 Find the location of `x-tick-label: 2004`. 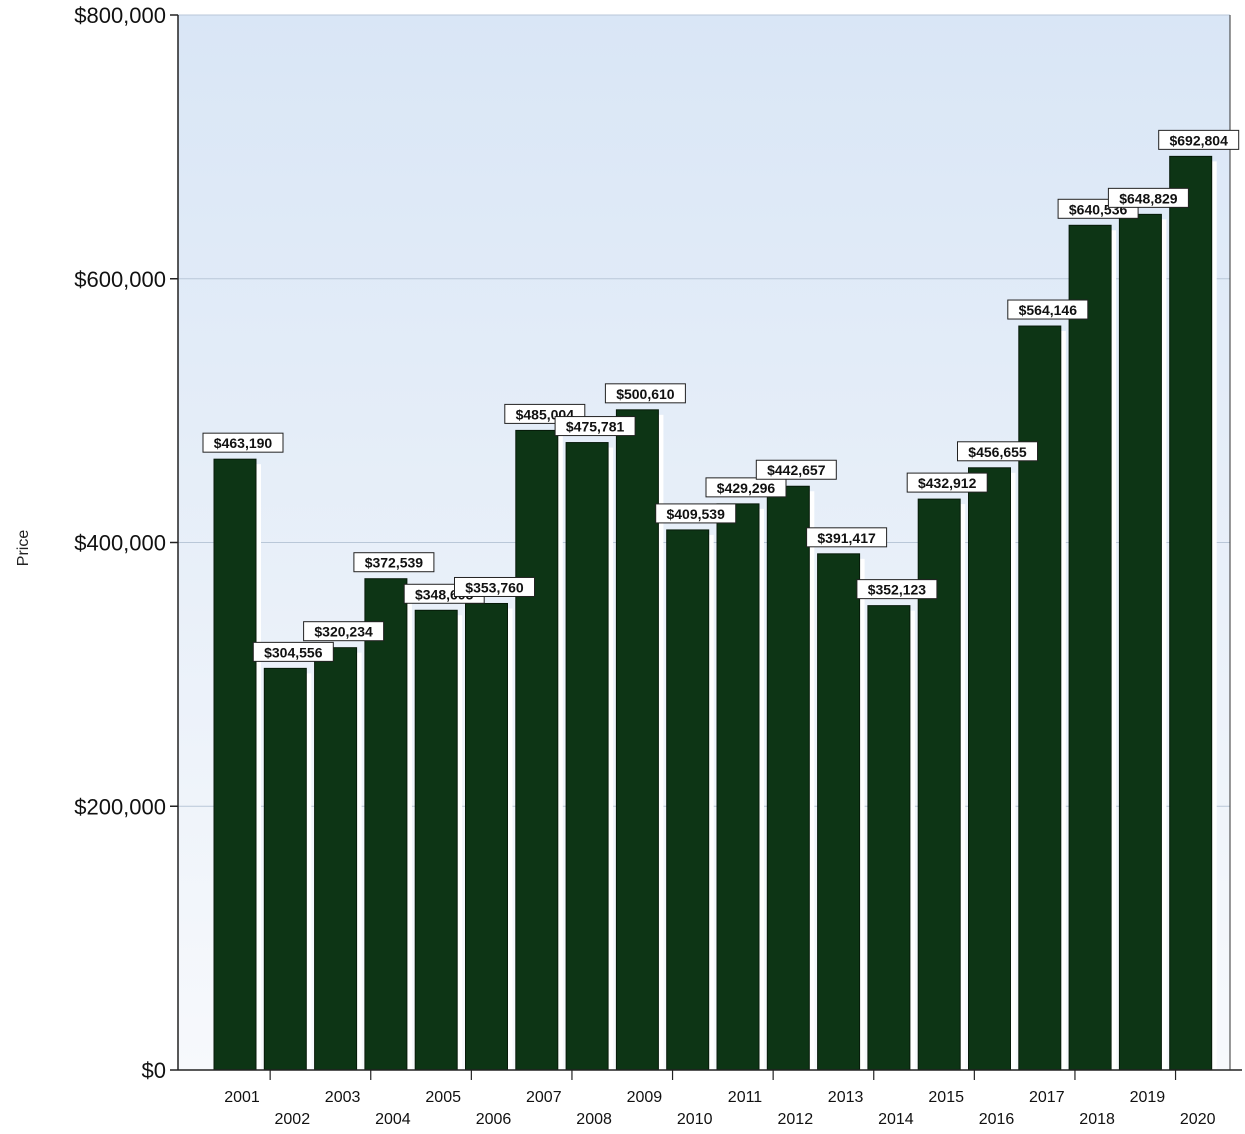

x-tick-label: 2004 is located at coordinates (393, 1119).